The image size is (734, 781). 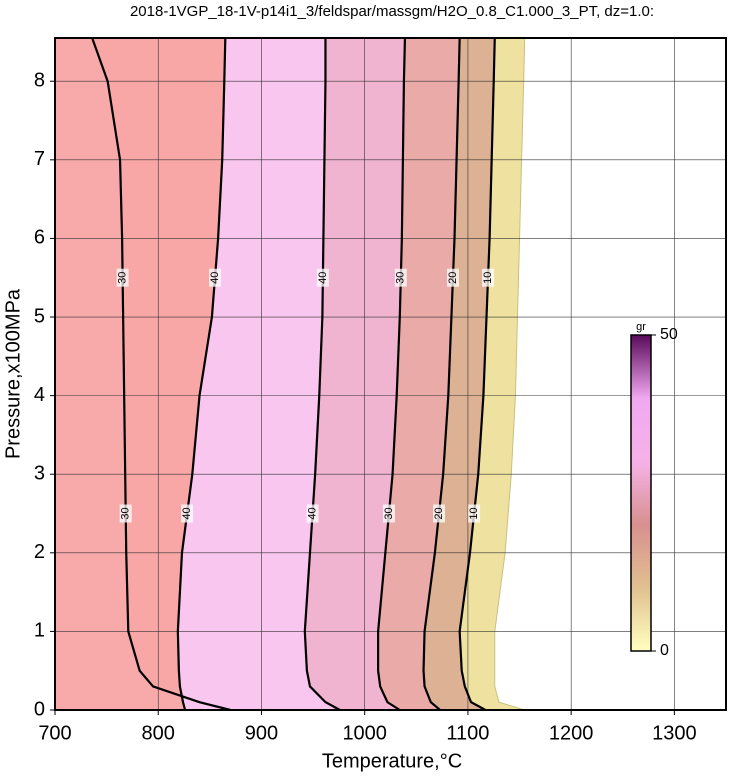 I want to click on x-tick-label: 1000, so click(x=364, y=733).